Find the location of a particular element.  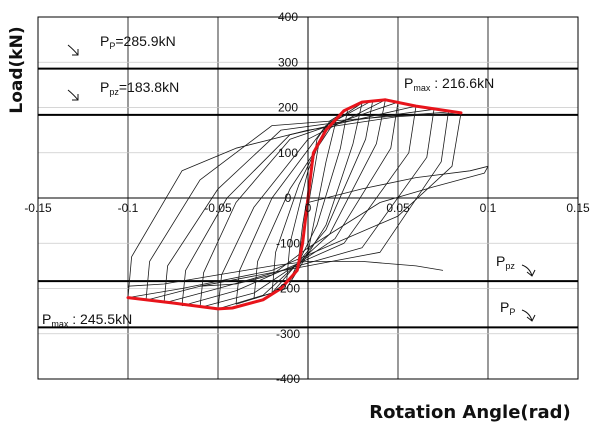

arrow-ppz-bottom is located at coordinates (528, 270).